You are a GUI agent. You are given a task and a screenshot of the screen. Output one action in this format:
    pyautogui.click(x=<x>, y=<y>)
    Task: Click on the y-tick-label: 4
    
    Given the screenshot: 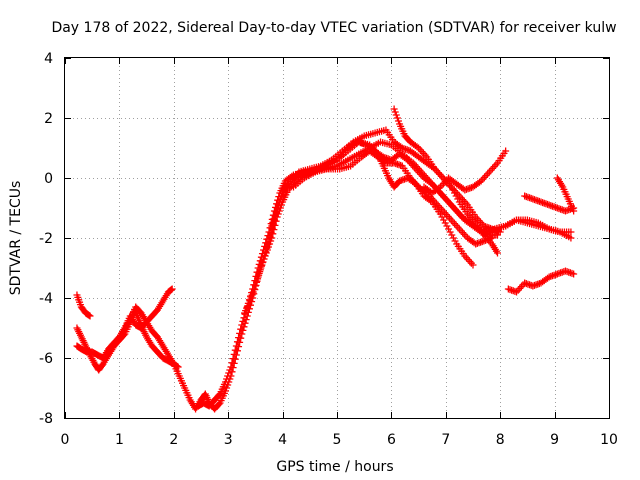 What is the action you would take?
    pyautogui.click(x=48, y=59)
    